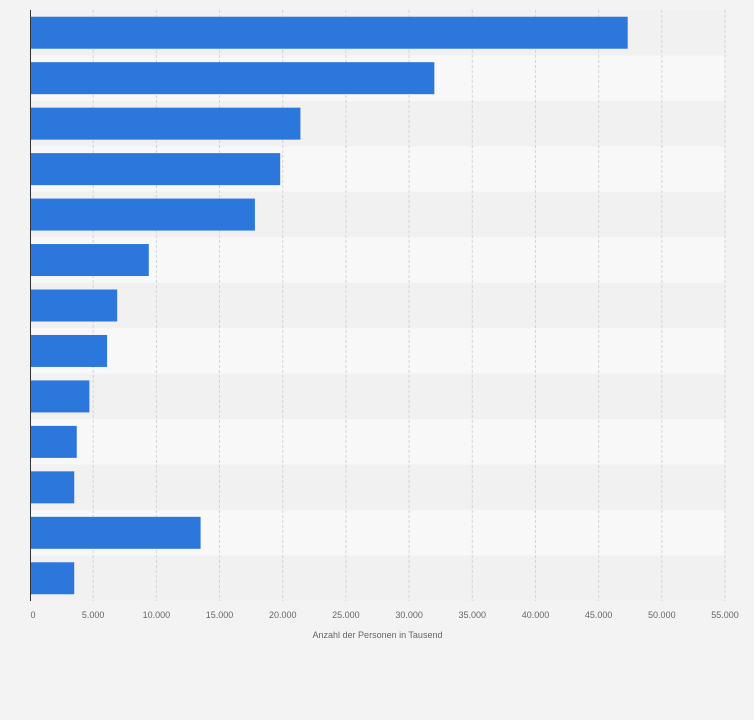 The image size is (754, 720). What do you see at coordinates (157, 615) in the screenshot?
I see `x-tick-label: 10.000` at bounding box center [157, 615].